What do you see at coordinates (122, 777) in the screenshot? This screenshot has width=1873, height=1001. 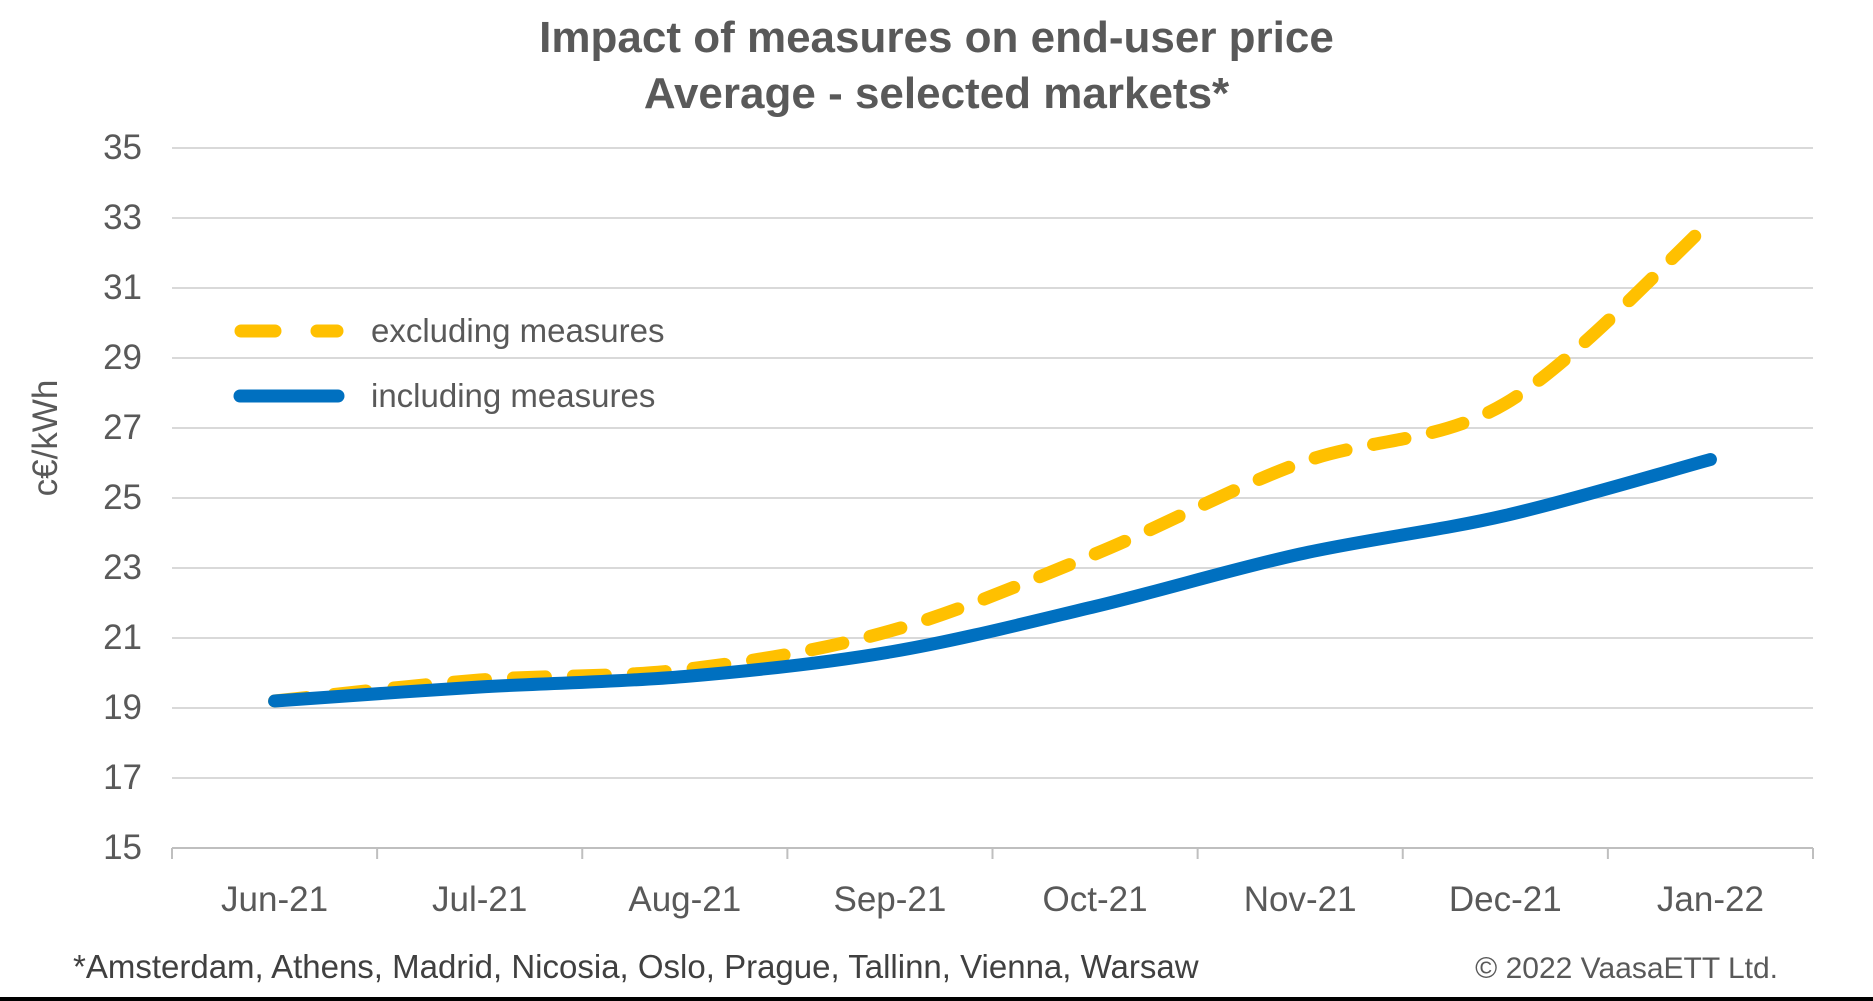 I see `y-tick-label: 17` at bounding box center [122, 777].